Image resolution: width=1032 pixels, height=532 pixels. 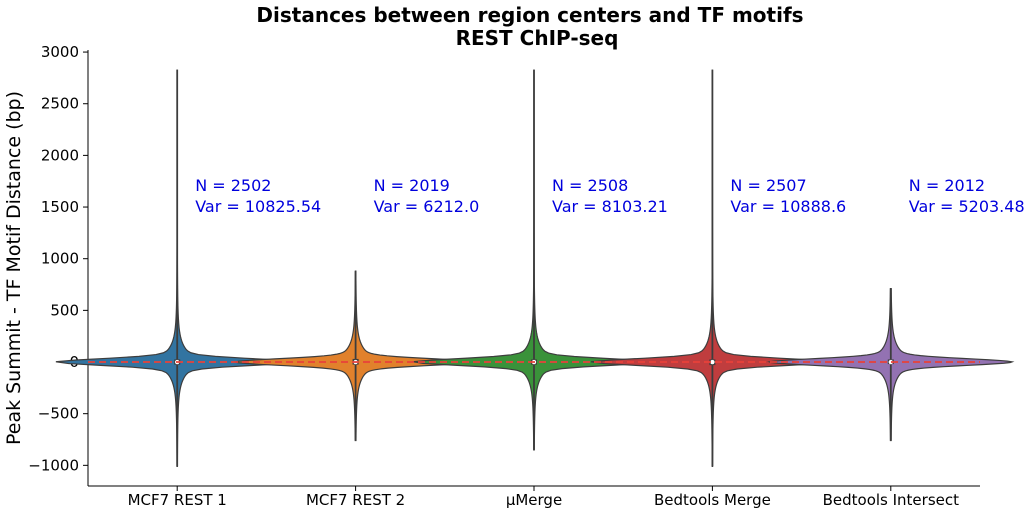 I want to click on y-axis-label: Peak Summit - TF Motif Distance (bp), so click(x=14, y=268).